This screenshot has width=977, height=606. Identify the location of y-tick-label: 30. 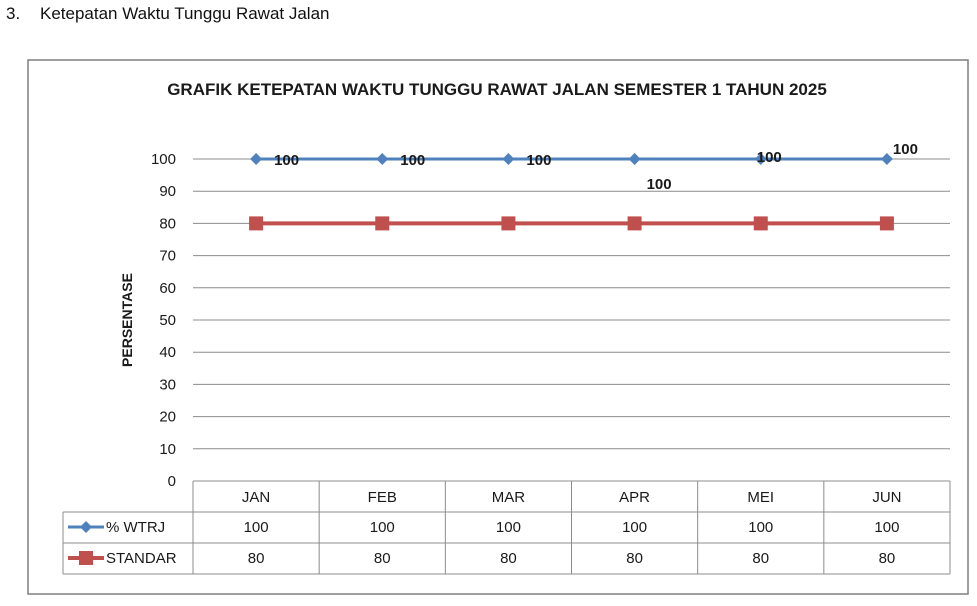
(167, 384).